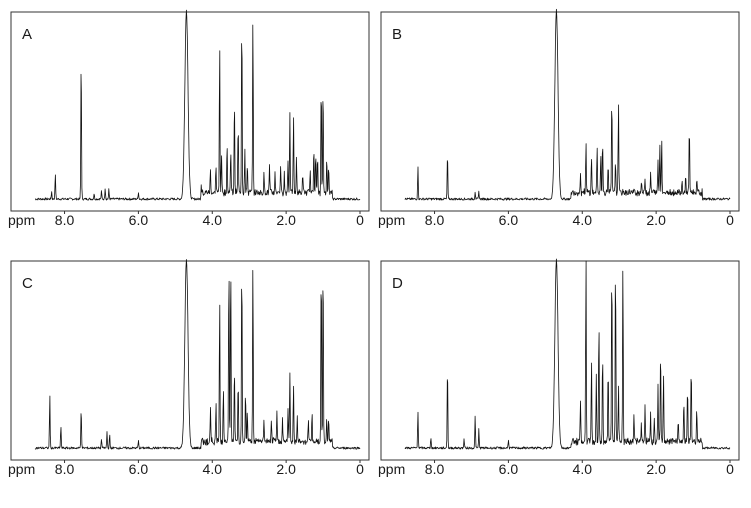  I want to click on panel-label: A, so click(27, 34).